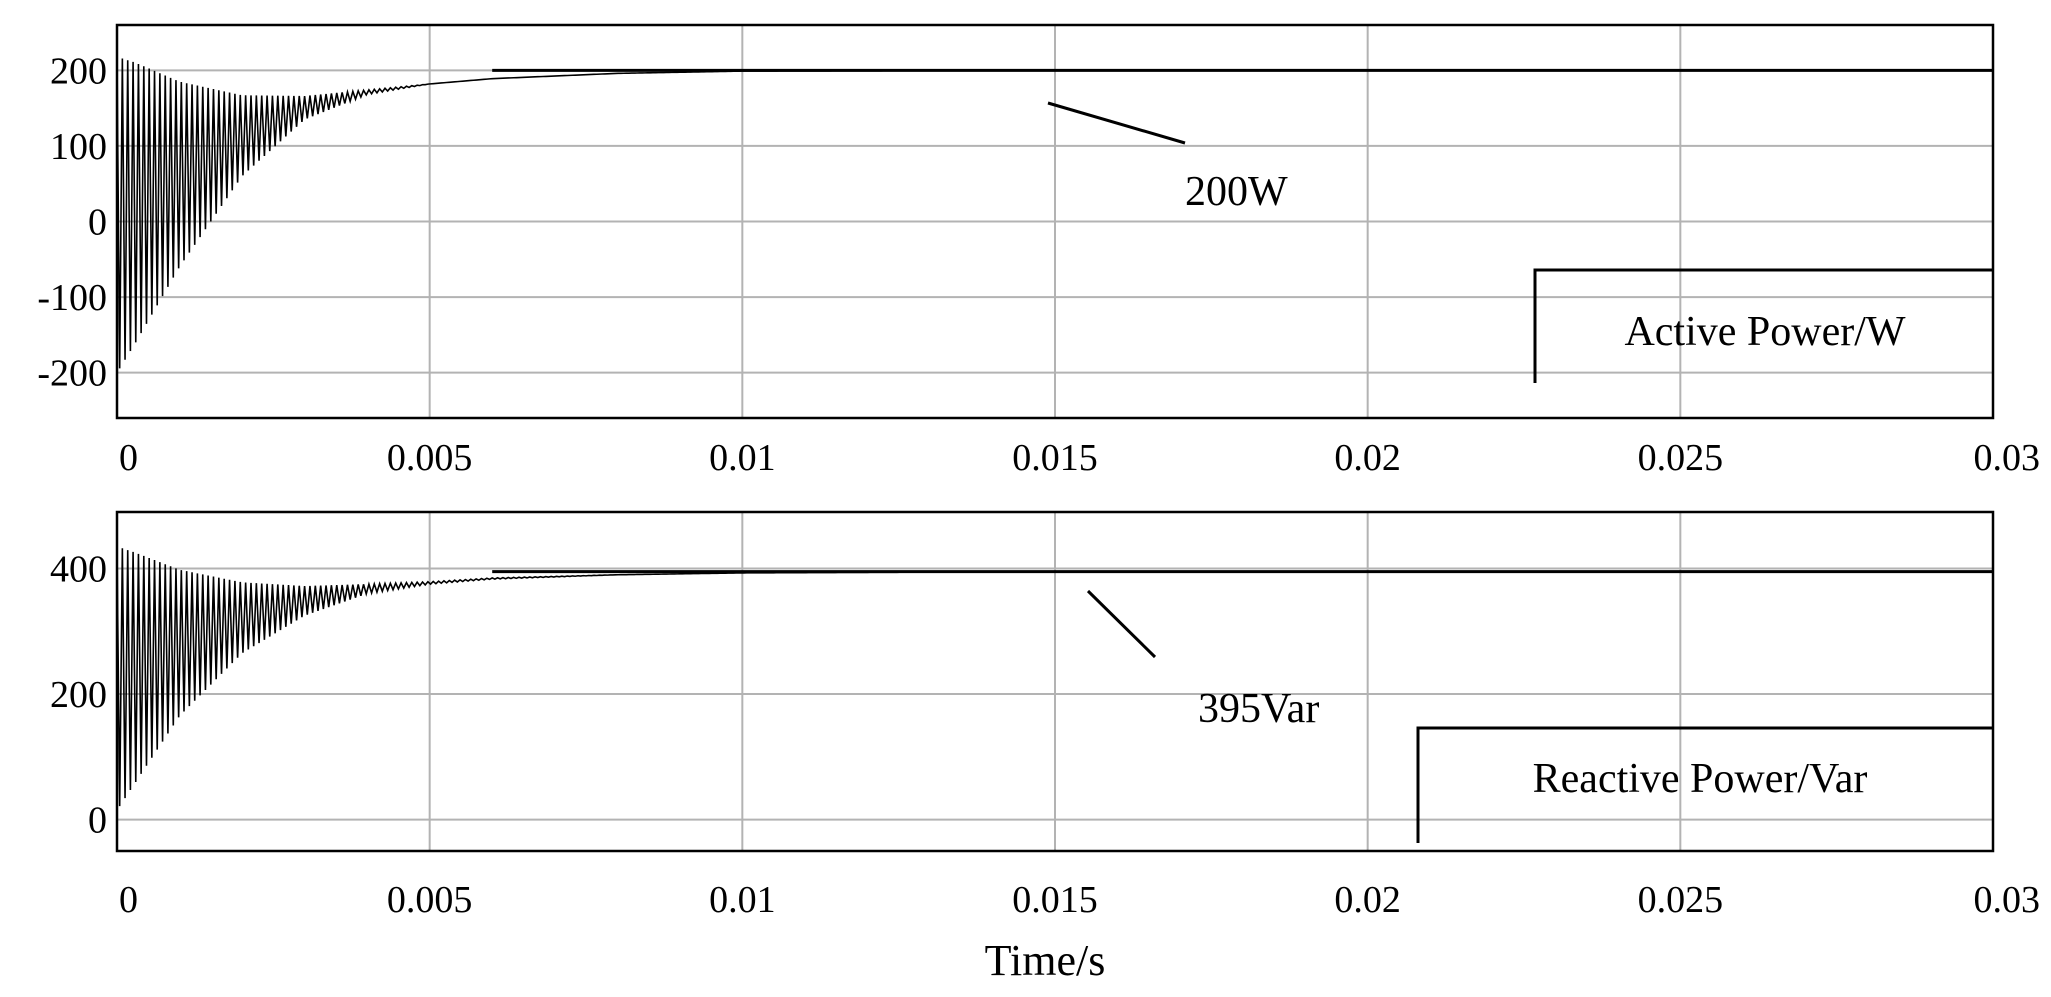 Image resolution: width=2051 pixels, height=997 pixels. Describe the element at coordinates (78, 570) in the screenshot. I see `y-tick-label: 400` at that location.